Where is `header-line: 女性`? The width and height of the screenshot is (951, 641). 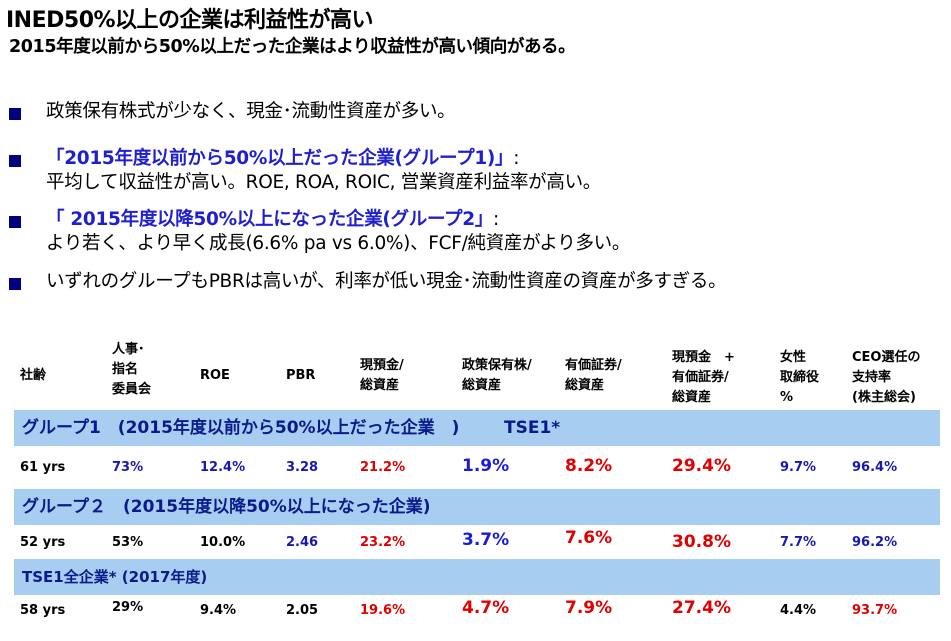 header-line: 女性 is located at coordinates (793, 357).